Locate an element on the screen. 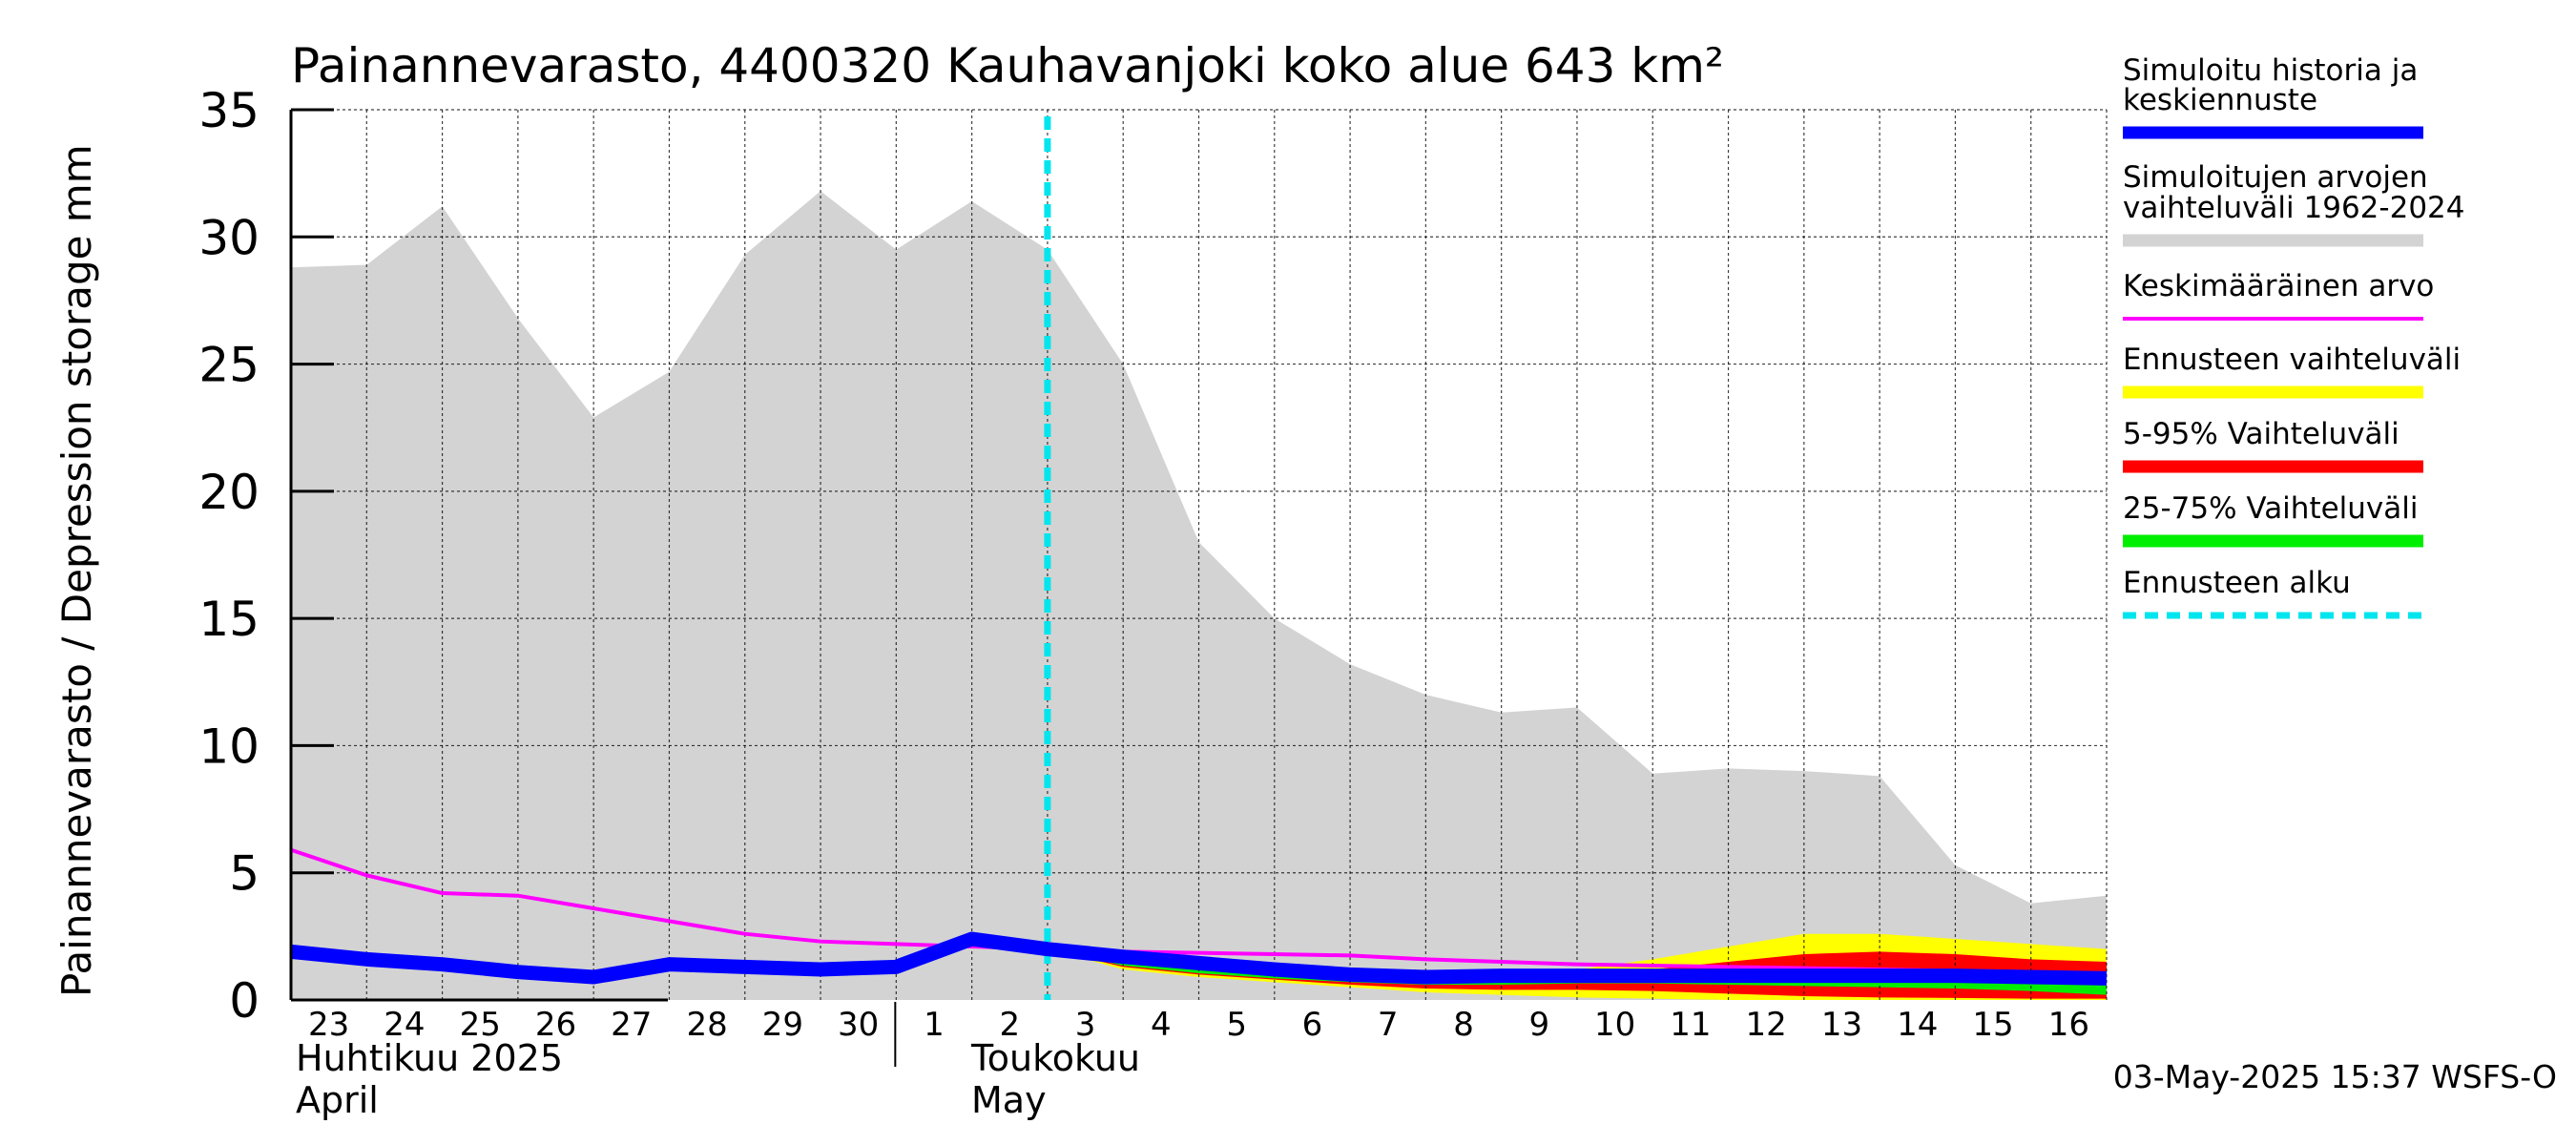 Image resolution: width=2576 pixels, height=1145 pixels. legend-label: 25-75% Vaihteluväli is located at coordinates (2271, 508).